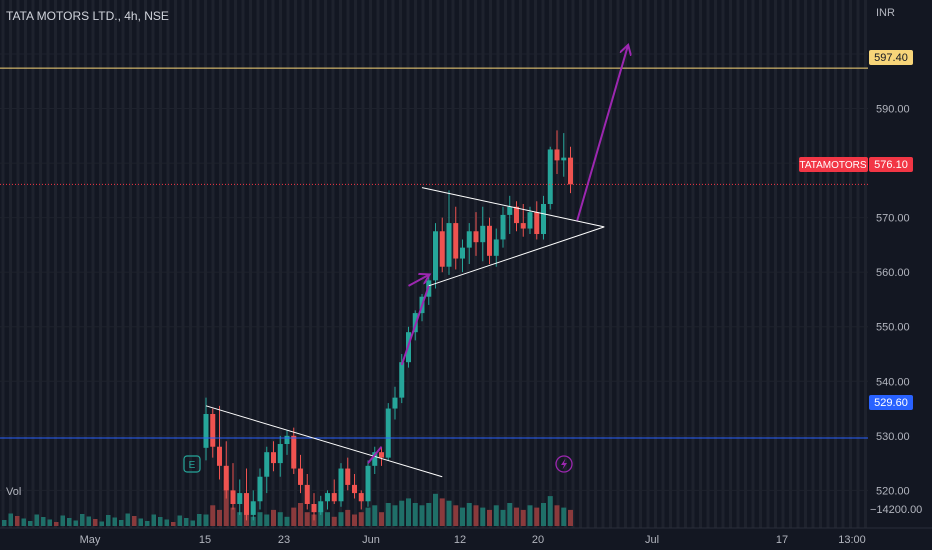 This screenshot has width=932, height=550. Describe the element at coordinates (466, 536) in the screenshot. I see `time-axis: May 15 23 Jun 12 20 Jul 17 13:00` at that location.